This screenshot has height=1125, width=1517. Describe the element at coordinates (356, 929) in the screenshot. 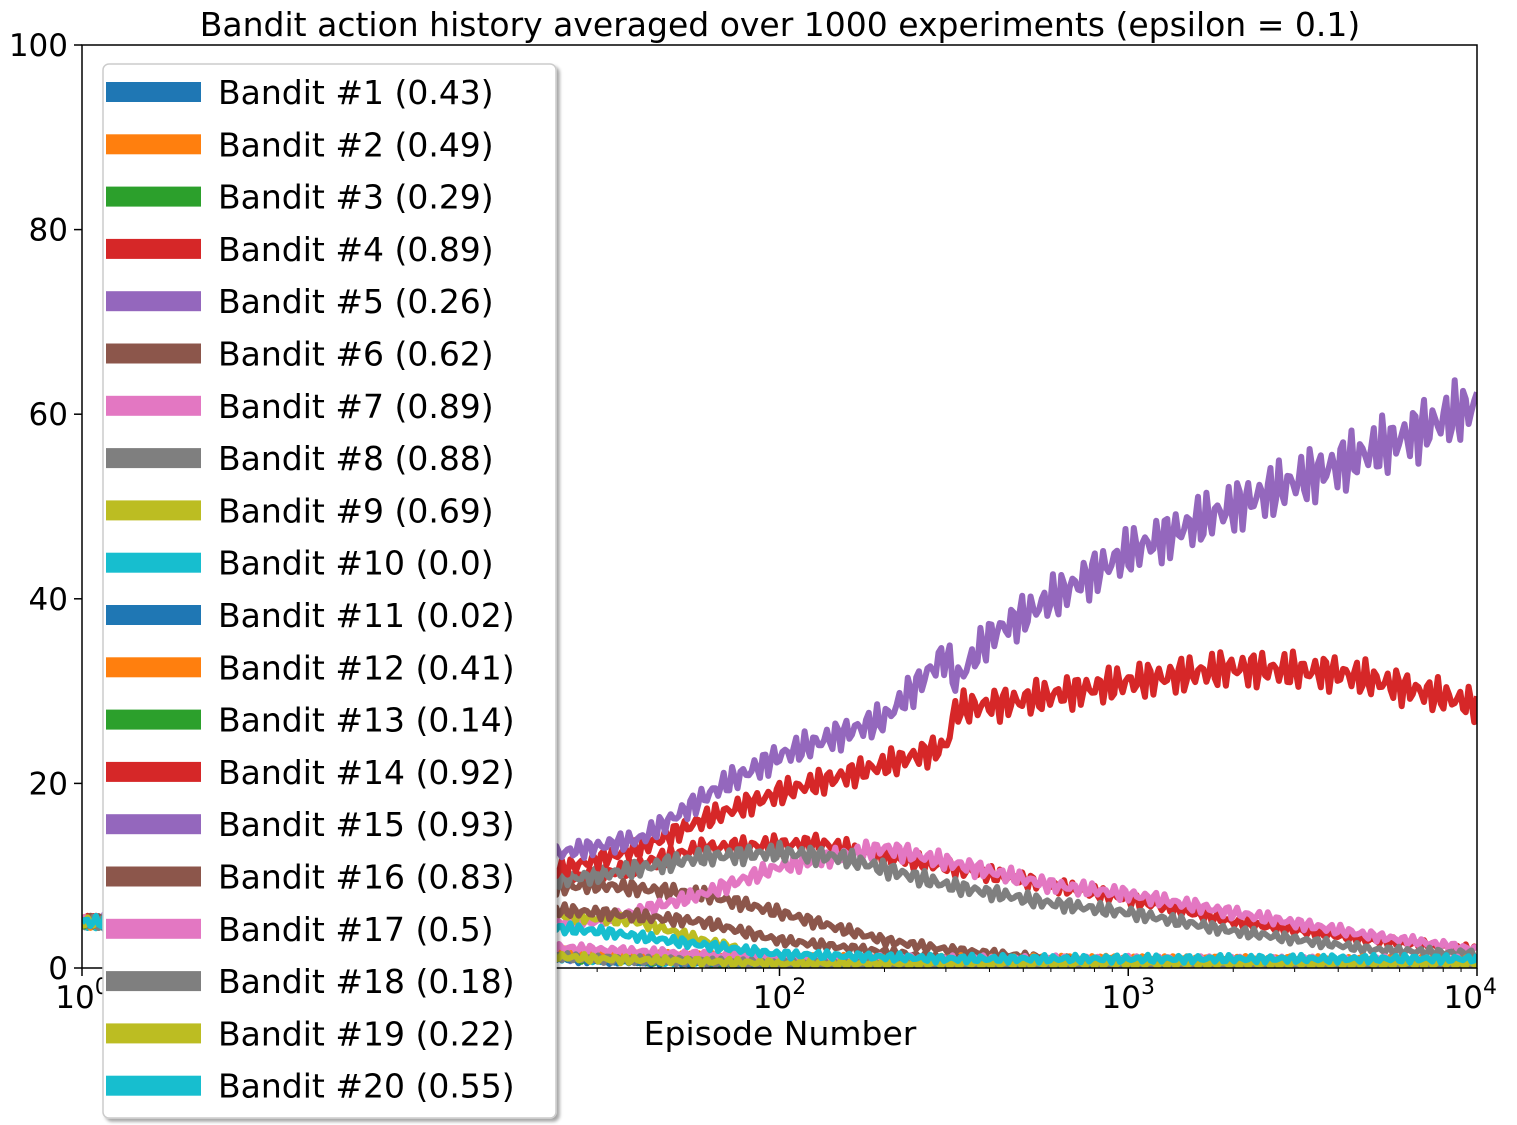

I see `legend-label: Bandit #17 (0.5)` at that location.